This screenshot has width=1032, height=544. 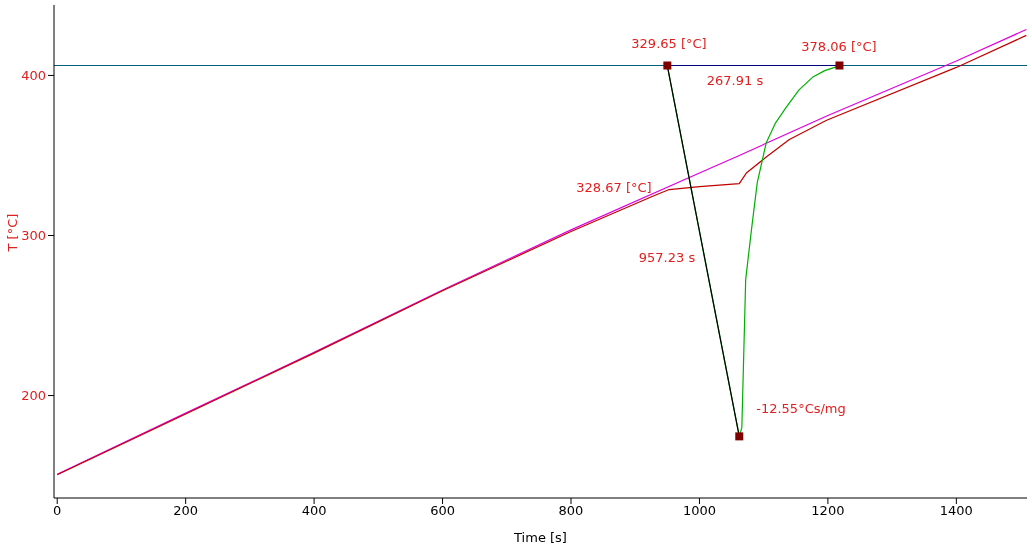 I want to click on x-tick-label: 1200, so click(x=828, y=511).